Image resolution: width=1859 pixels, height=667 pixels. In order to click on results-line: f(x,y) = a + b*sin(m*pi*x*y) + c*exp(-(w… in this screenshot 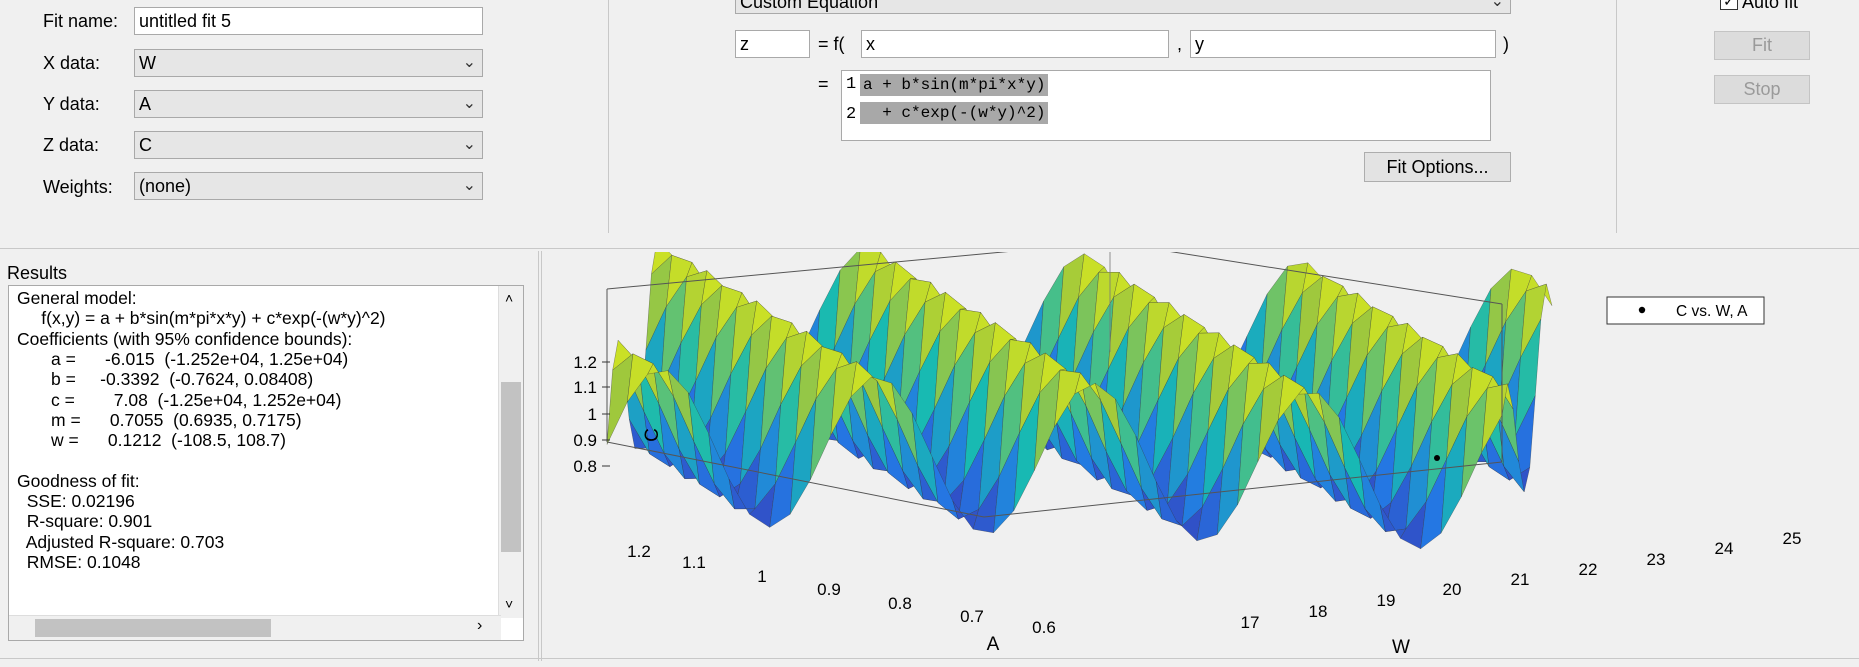, I will do `click(201, 318)`.